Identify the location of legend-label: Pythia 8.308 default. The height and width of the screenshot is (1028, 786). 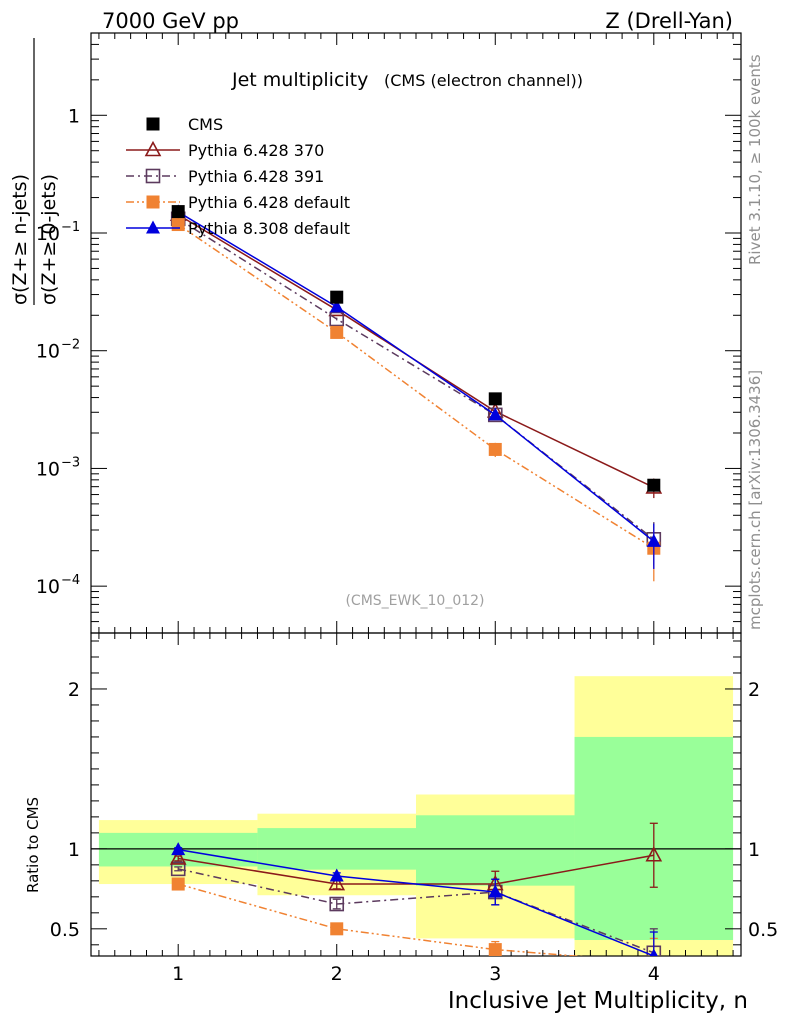
(269, 228).